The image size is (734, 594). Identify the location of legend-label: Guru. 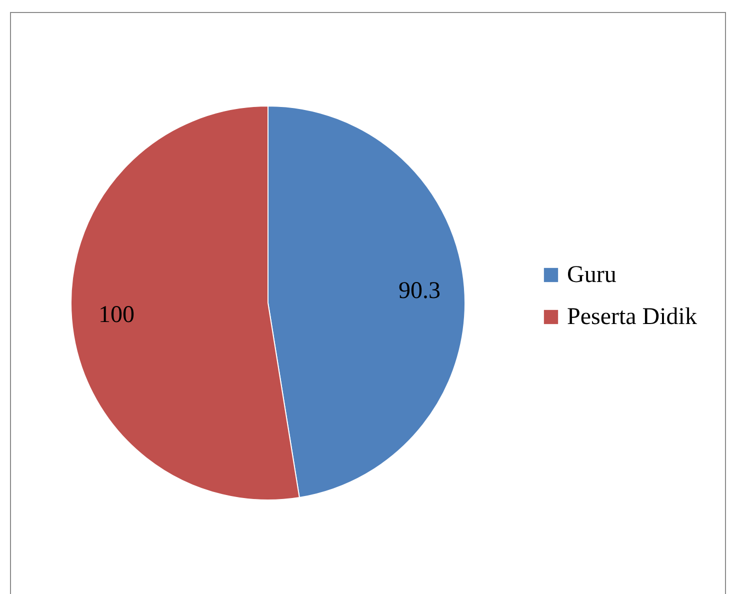
(591, 275).